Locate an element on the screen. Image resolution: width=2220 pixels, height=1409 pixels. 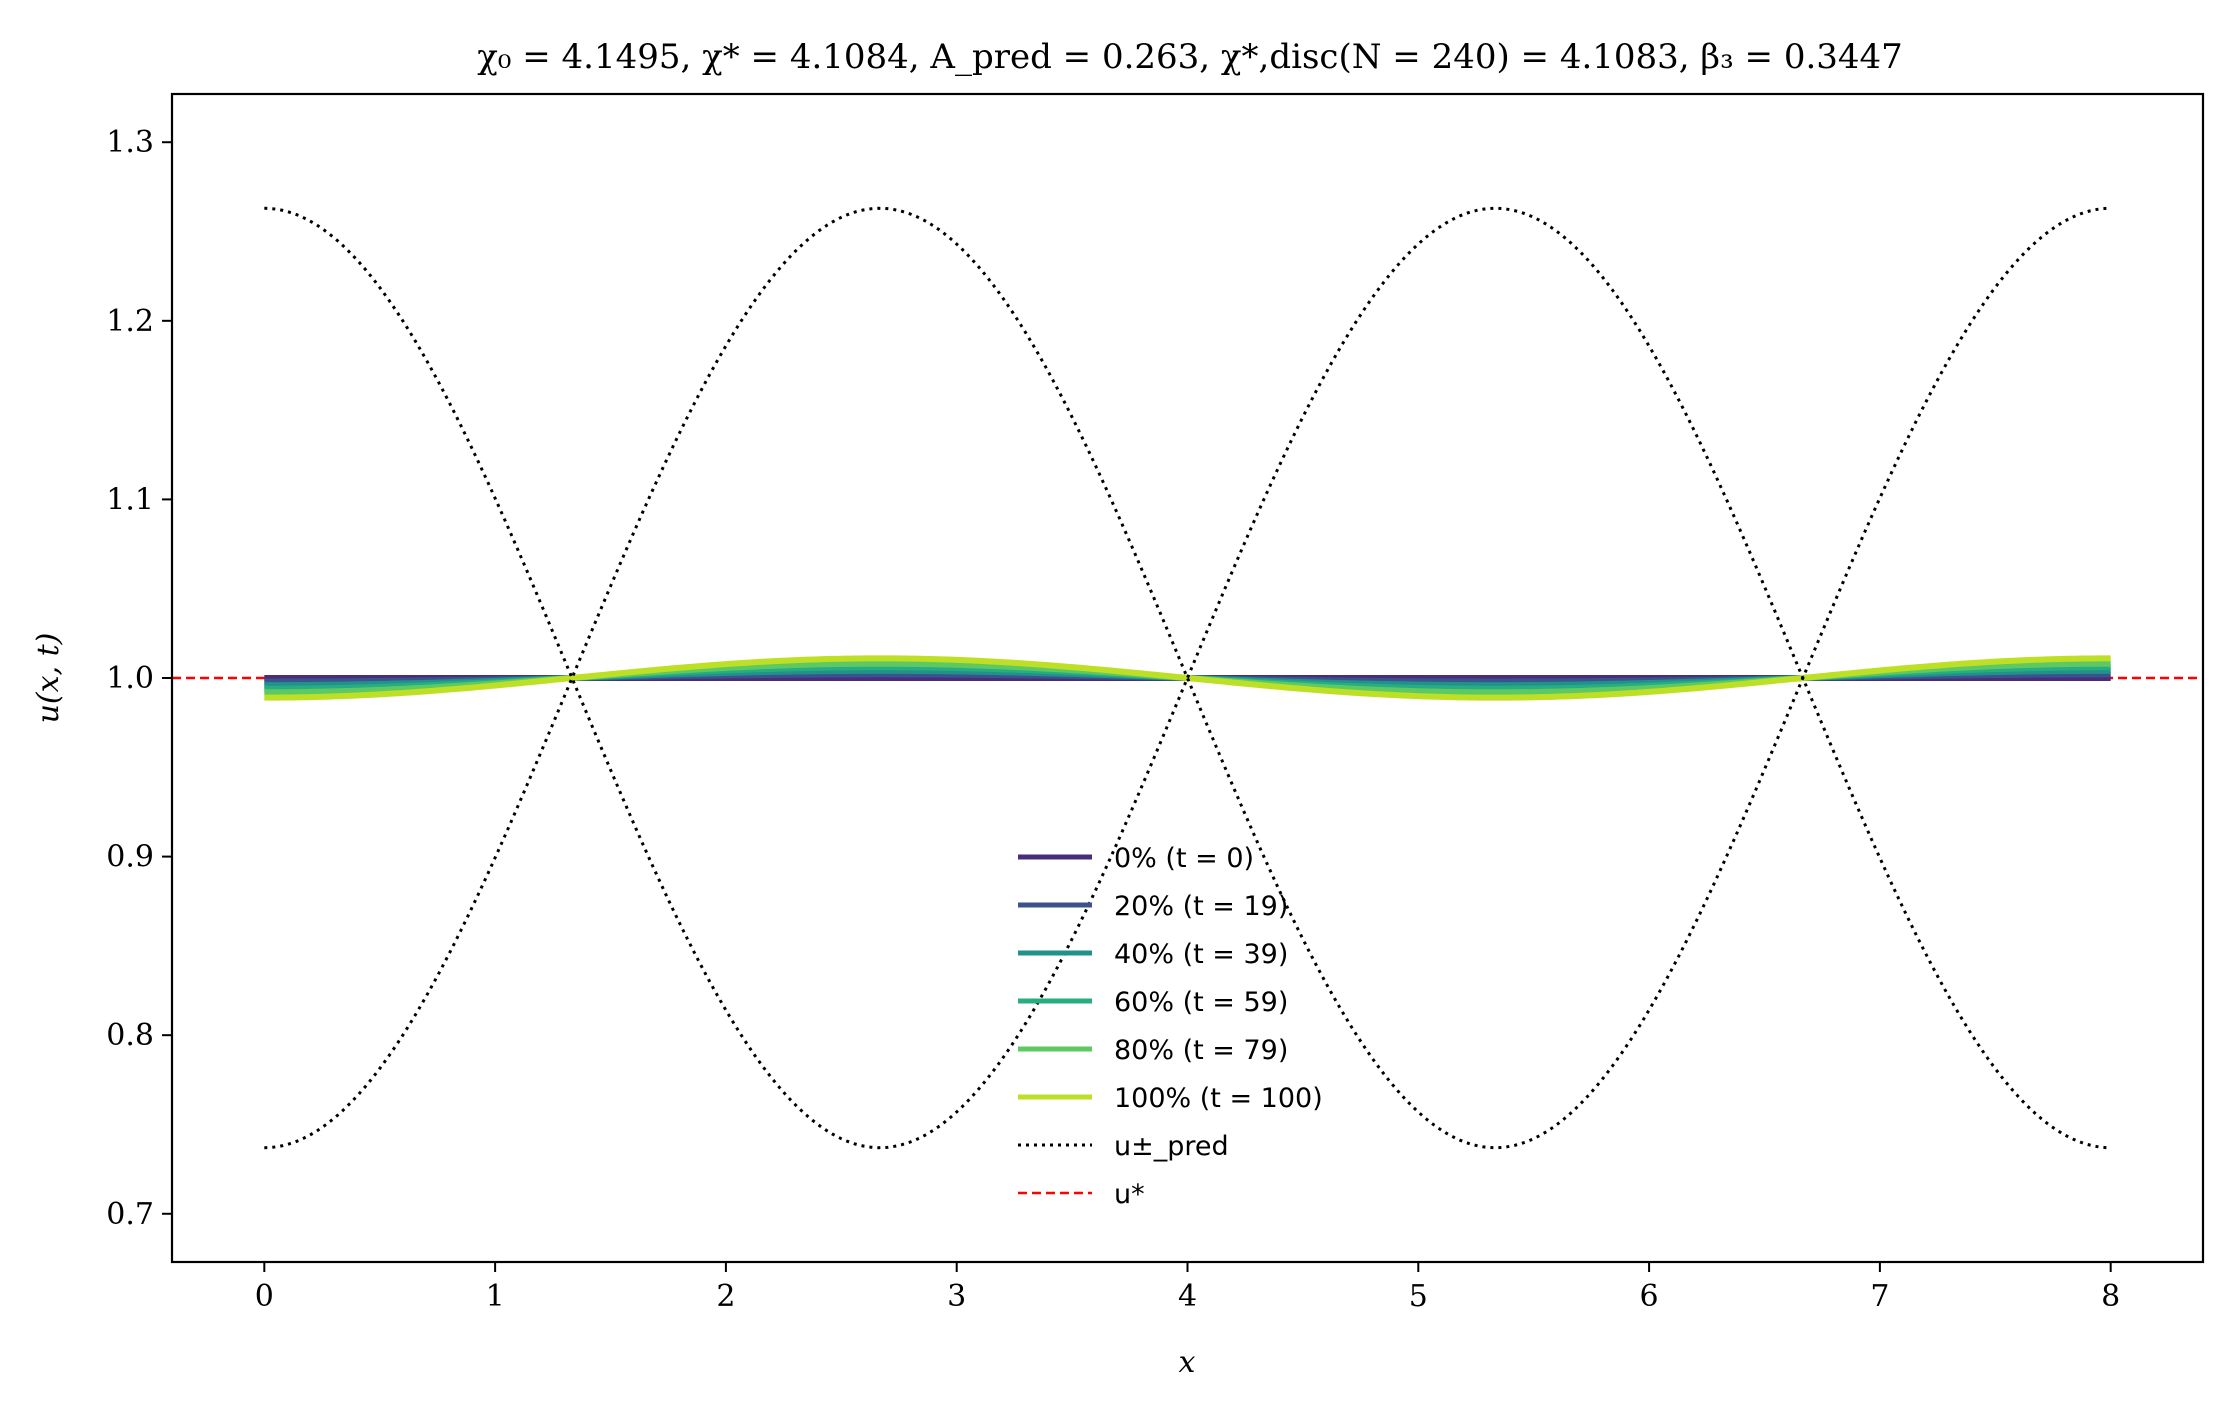
x-tick-label: 6 is located at coordinates (1649, 1296).